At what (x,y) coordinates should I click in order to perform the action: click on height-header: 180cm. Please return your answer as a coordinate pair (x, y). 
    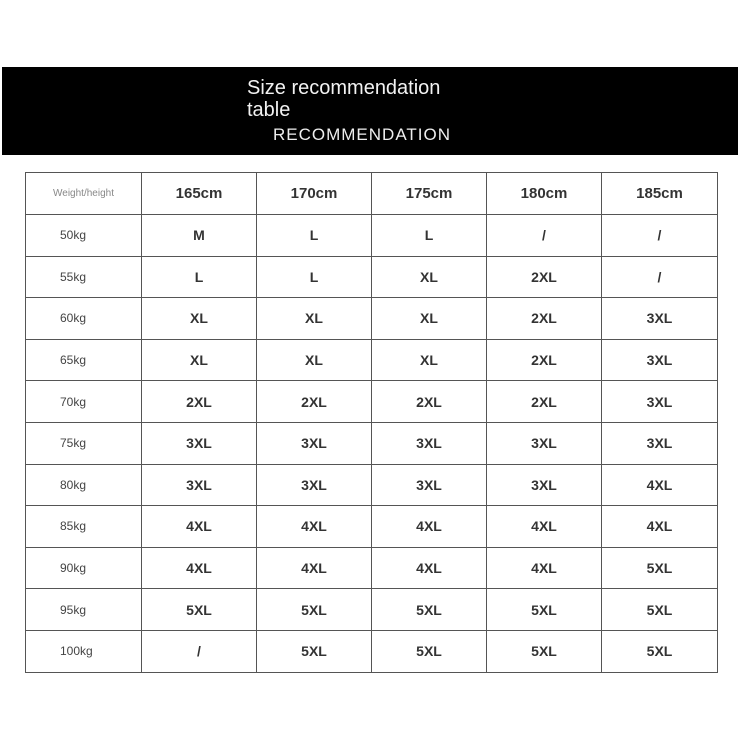
    Looking at the image, I should click on (544, 193).